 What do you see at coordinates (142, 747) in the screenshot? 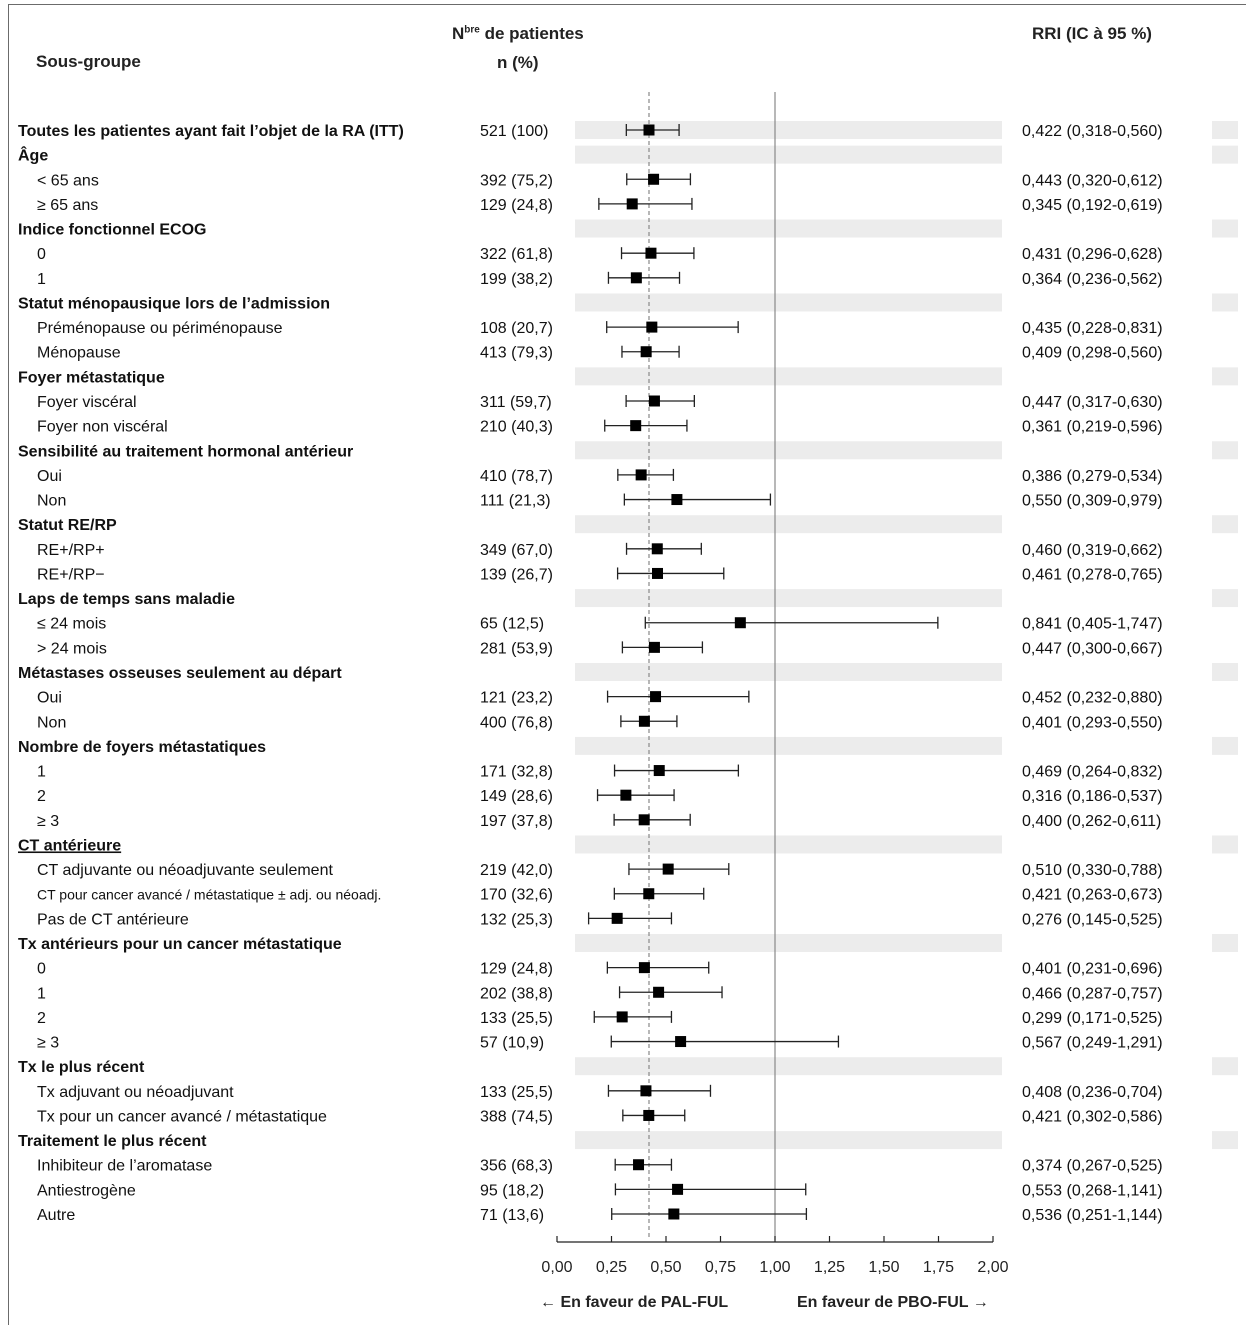
I see `subgroup-header-label: Nombre de foyers métastatiques` at bounding box center [142, 747].